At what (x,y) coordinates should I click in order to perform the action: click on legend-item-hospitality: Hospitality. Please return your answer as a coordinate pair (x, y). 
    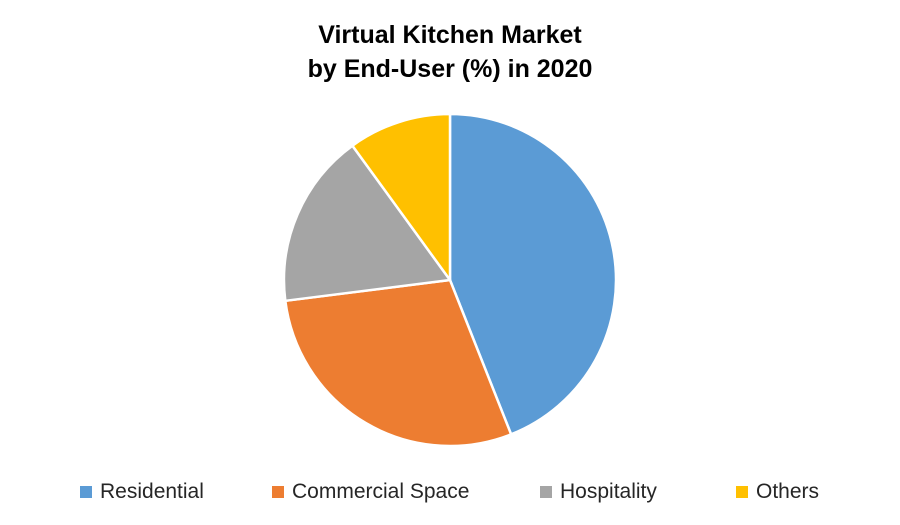
    Looking at the image, I should click on (598, 492).